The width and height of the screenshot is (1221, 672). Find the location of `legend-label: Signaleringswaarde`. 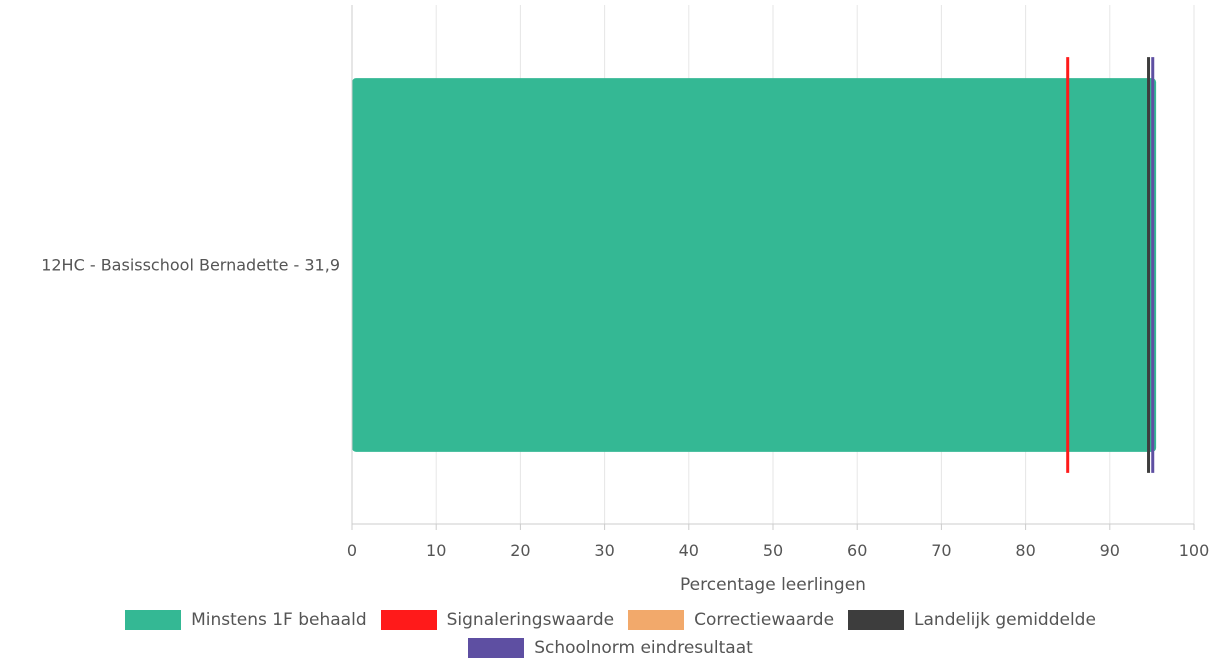

legend-label: Signaleringswaarde is located at coordinates (530, 620).